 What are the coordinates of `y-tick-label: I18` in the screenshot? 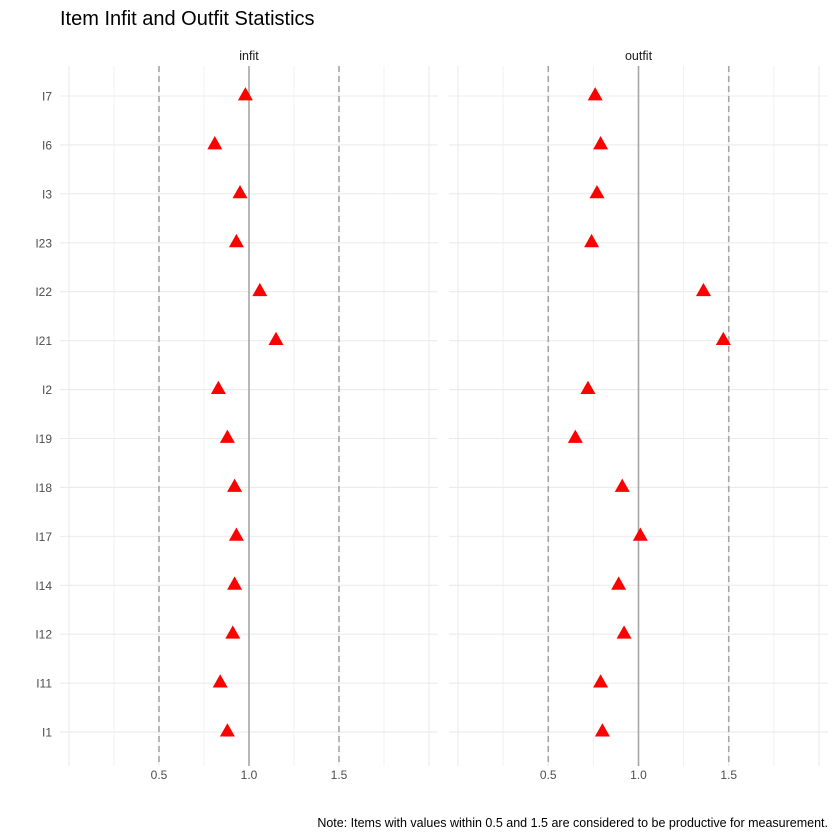 It's located at (43, 488).